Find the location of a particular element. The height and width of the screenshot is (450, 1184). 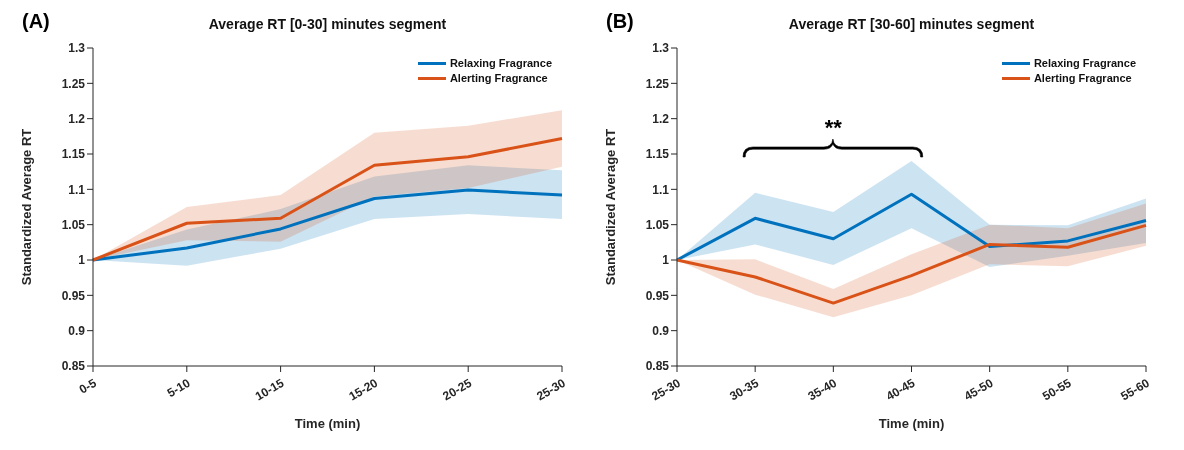

annotation: ** is located at coordinates (833, 127).